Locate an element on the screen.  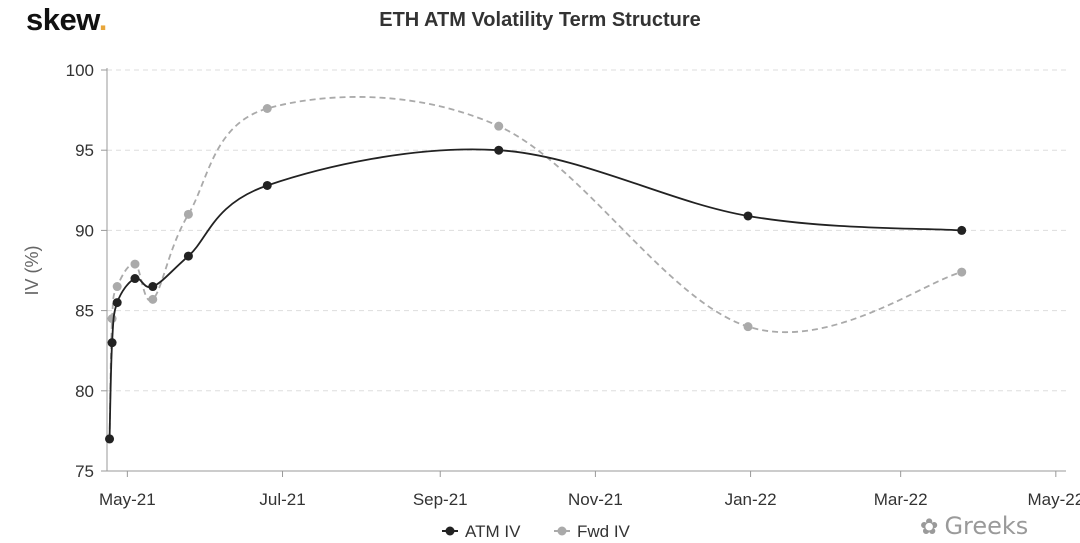
chart-title: ETH ATM Volatility Term Structure is located at coordinates (540, 20).